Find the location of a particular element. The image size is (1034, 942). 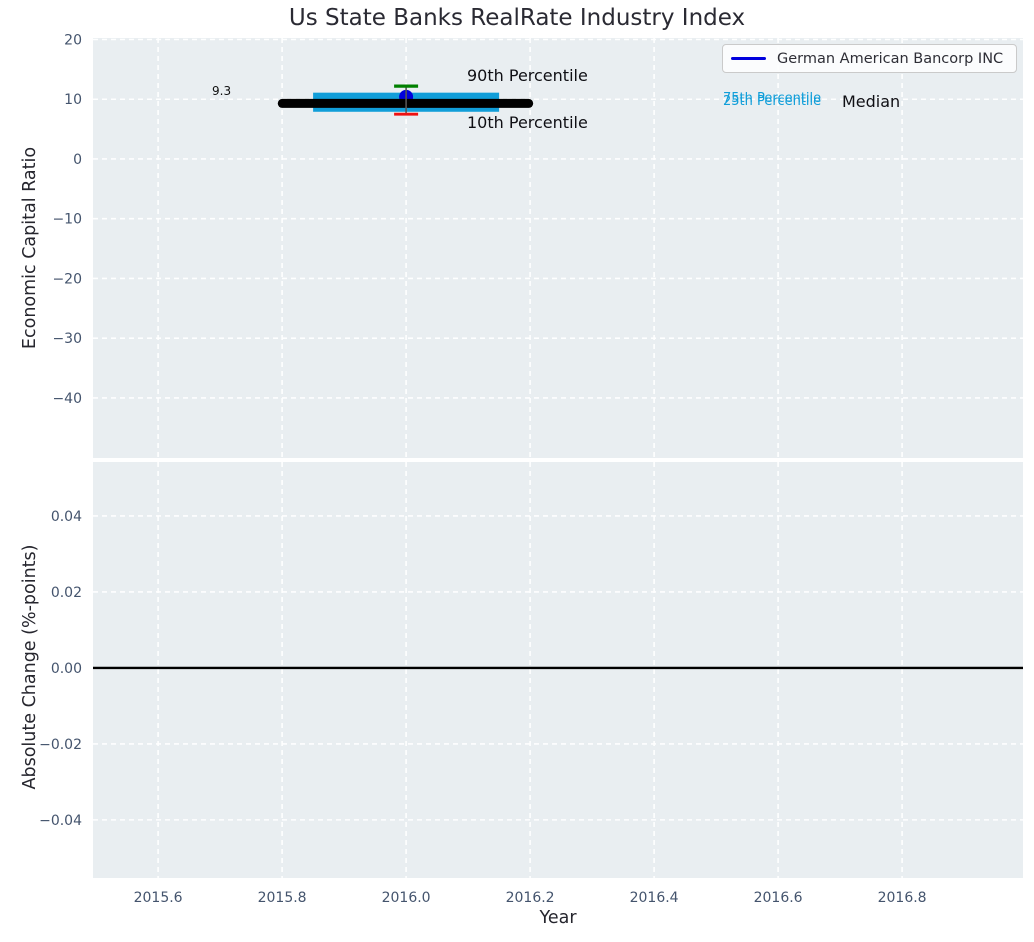

y-tick-label: 0 is located at coordinates (77, 160).